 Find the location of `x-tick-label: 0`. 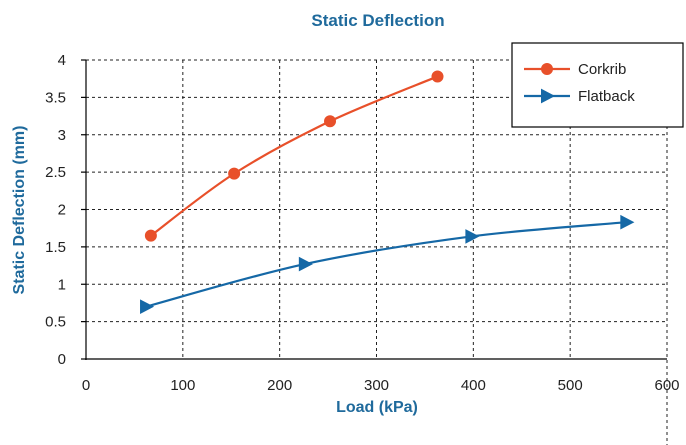

x-tick-label: 0 is located at coordinates (86, 385).